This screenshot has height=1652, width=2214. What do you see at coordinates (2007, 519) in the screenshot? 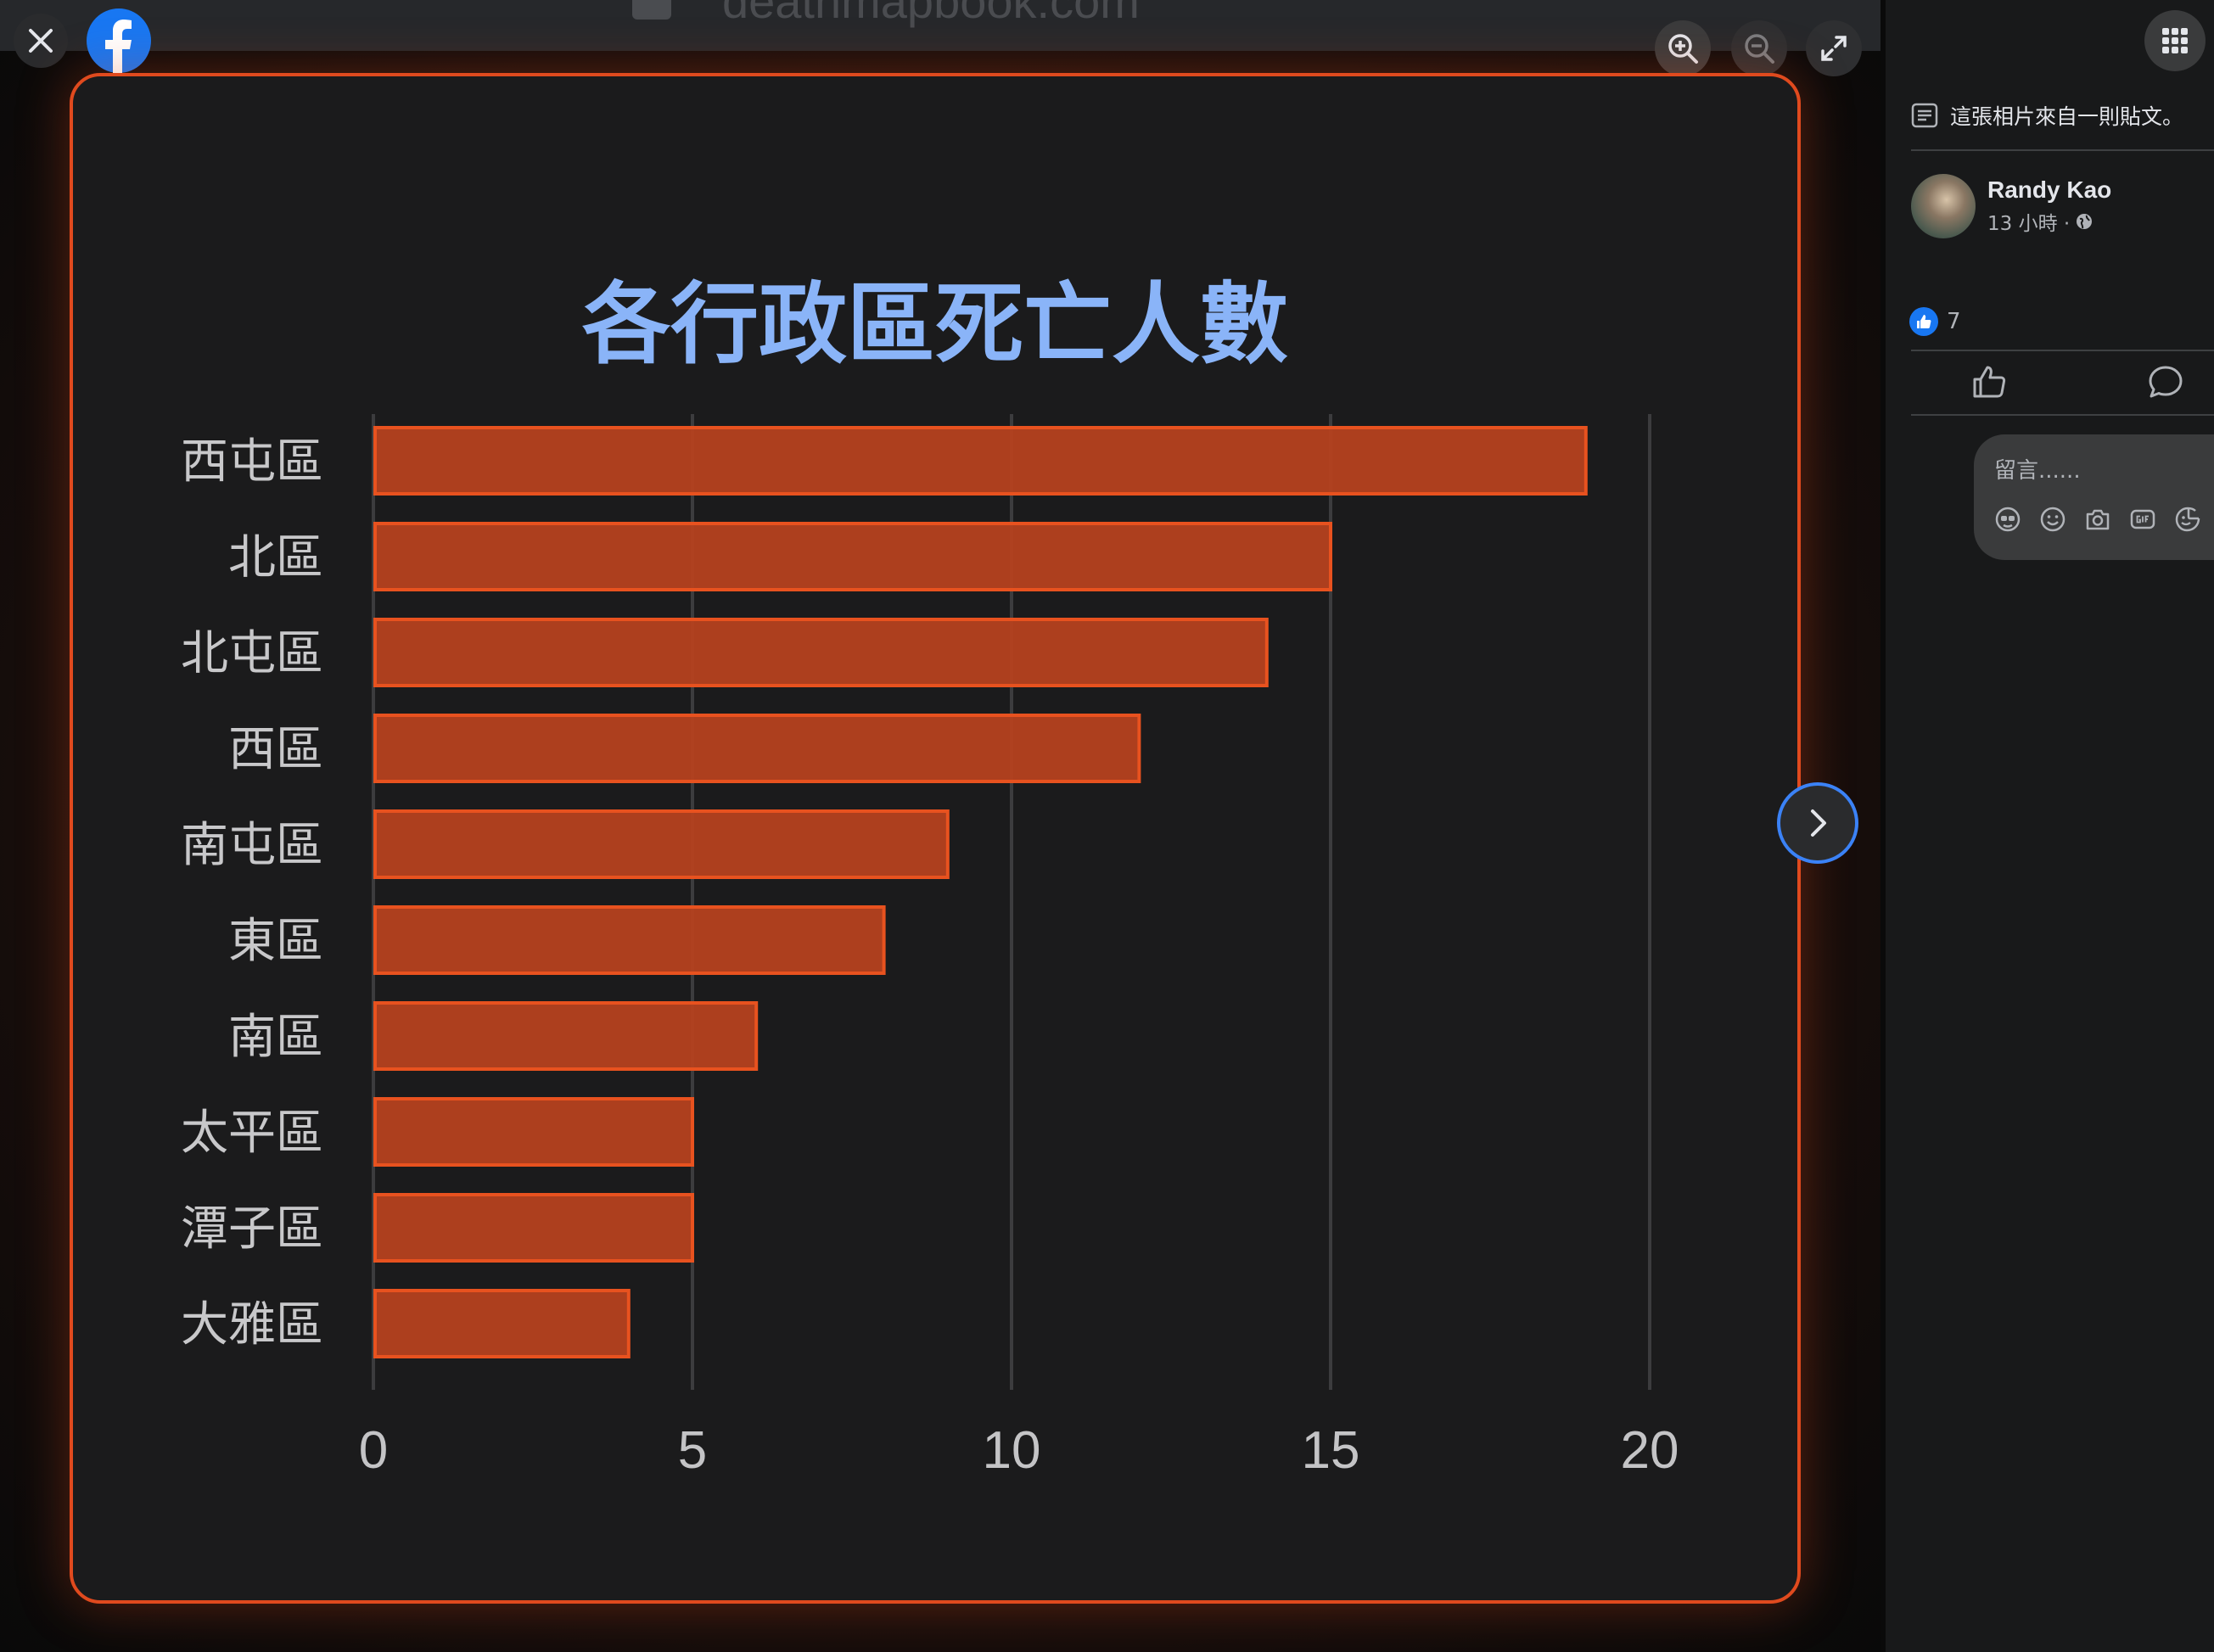
I see `avatar-sticker-icon` at bounding box center [2007, 519].